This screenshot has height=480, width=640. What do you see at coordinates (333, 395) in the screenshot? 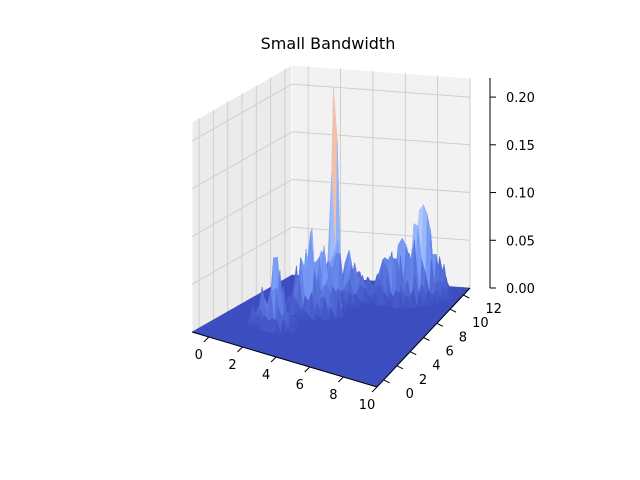
I see `x-tick-label: 8` at bounding box center [333, 395].